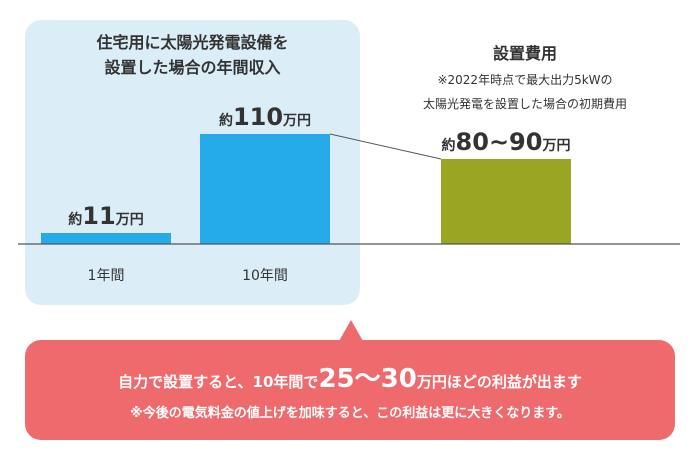 This screenshot has height=460, width=700. What do you see at coordinates (350, 413) in the screenshot?
I see `callout-note: ※今後の電気料金の値上げを加味すると、この利益は更に大きくなります。` at bounding box center [350, 413].